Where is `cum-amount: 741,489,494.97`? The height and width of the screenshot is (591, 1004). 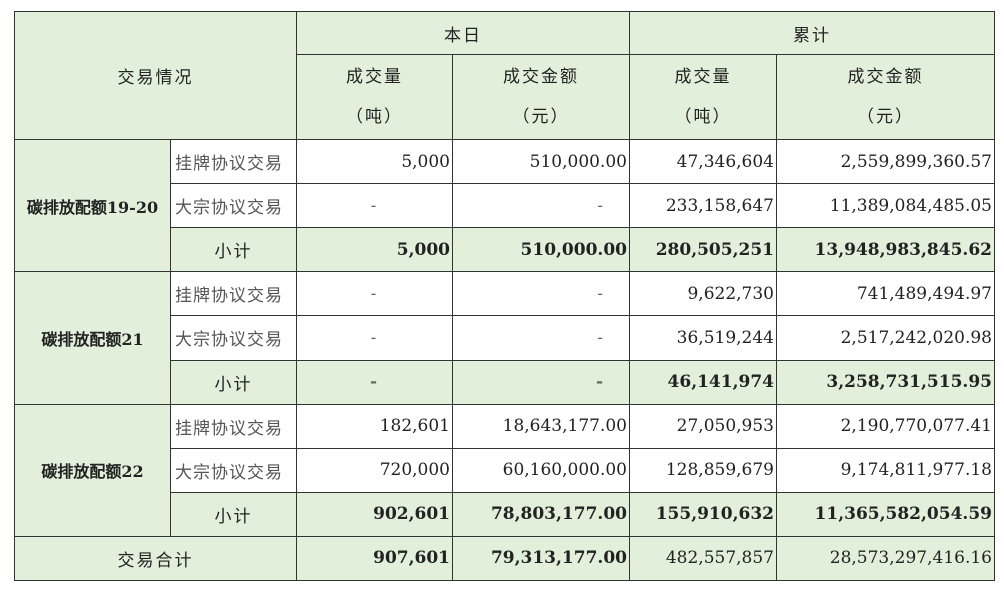
cum-amount: 741,489,494.97 is located at coordinates (885, 294).